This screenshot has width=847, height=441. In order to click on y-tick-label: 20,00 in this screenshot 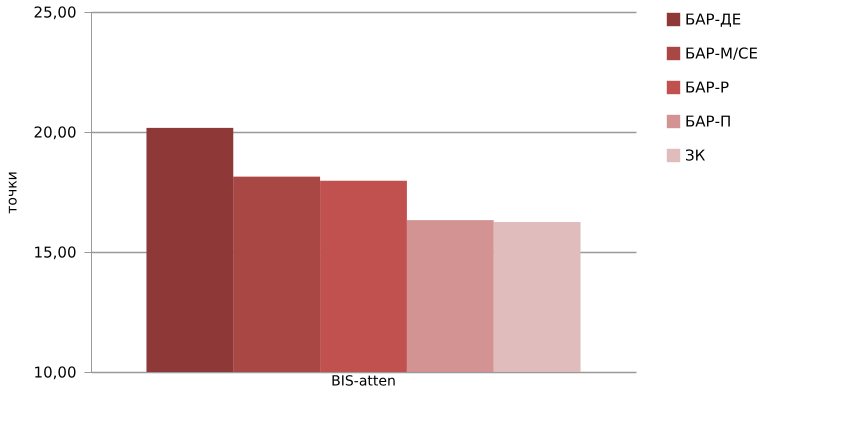, I will do `click(55, 133)`.